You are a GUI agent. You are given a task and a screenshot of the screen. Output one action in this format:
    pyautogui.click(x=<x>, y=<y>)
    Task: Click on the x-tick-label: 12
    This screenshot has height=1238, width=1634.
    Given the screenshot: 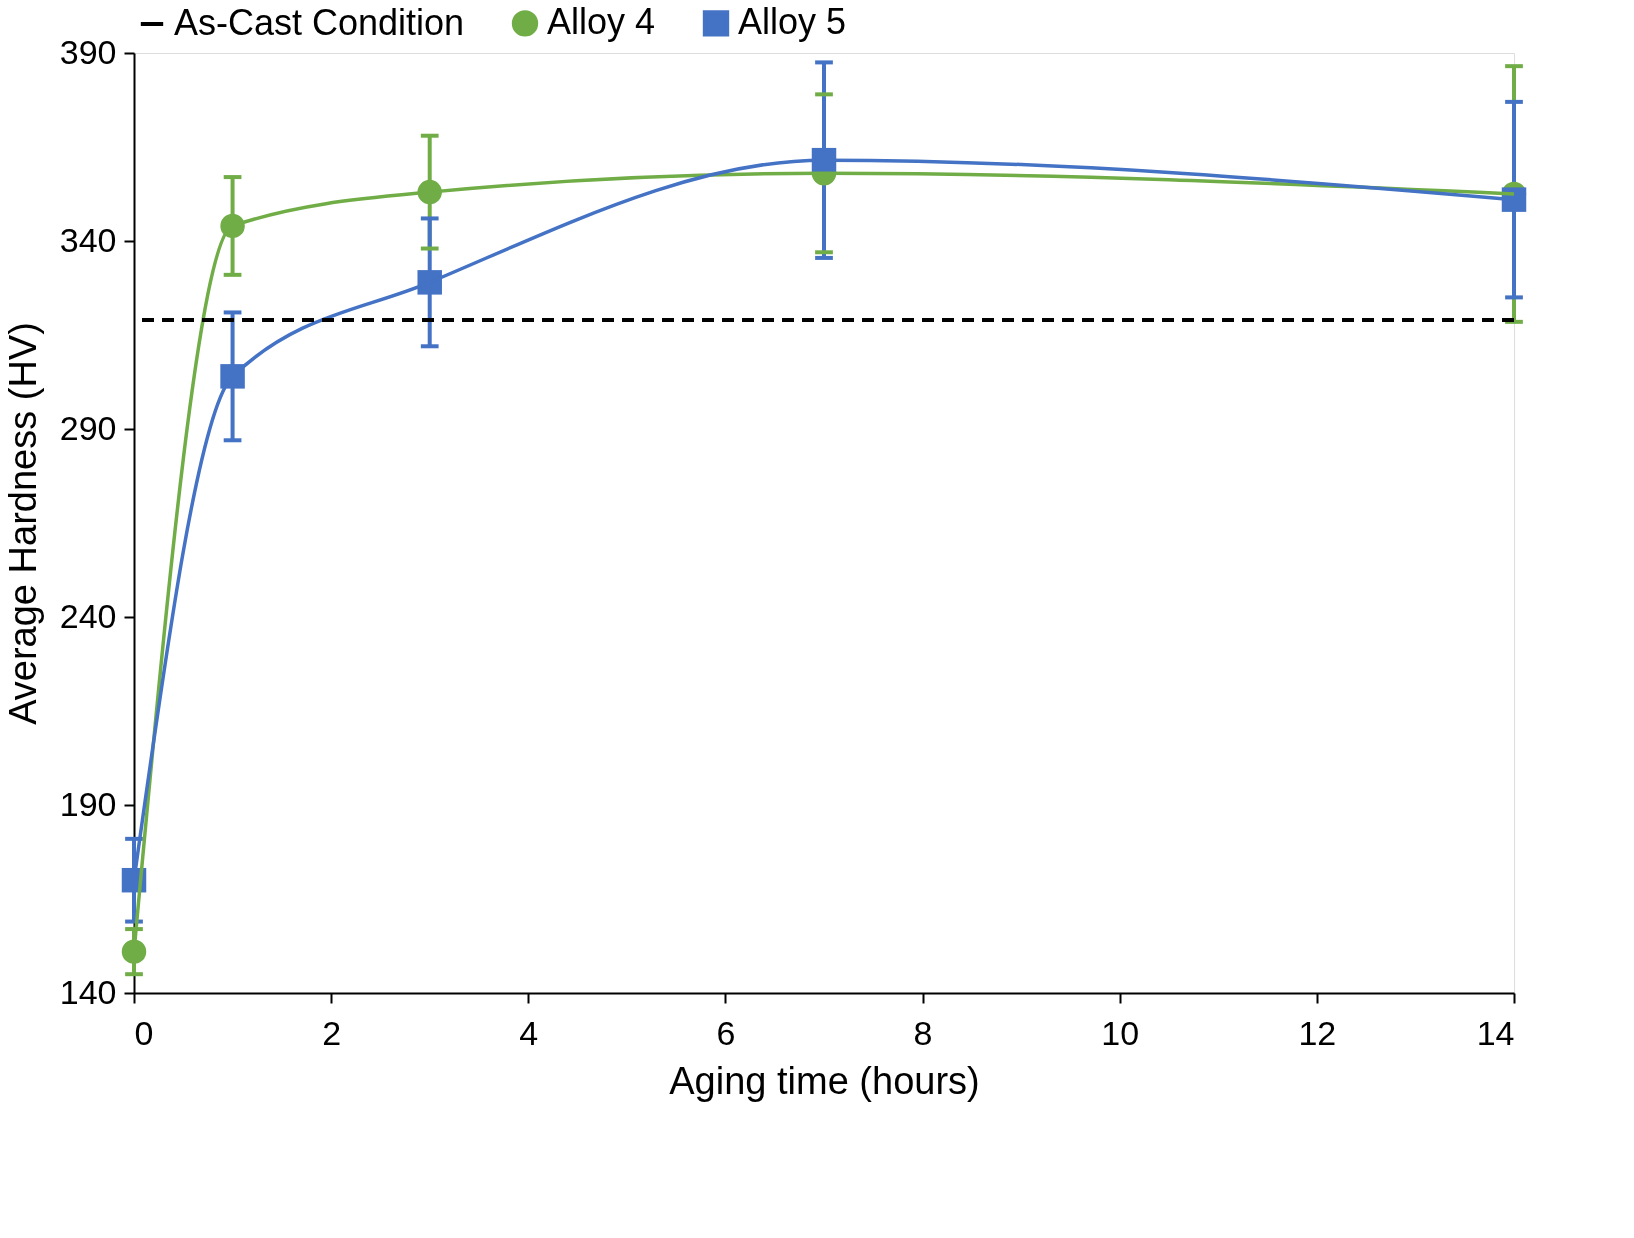 What is the action you would take?
    pyautogui.click(x=1317, y=1032)
    